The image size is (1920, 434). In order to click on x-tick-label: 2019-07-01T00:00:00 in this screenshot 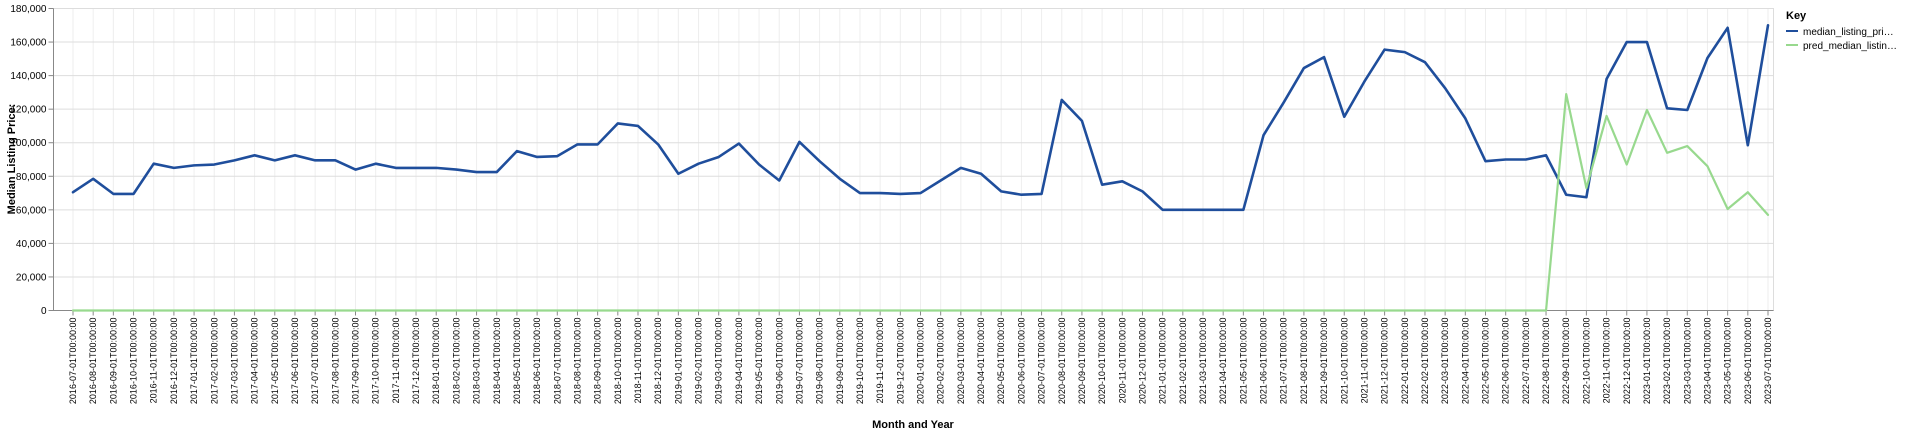, I will do `click(799, 361)`.